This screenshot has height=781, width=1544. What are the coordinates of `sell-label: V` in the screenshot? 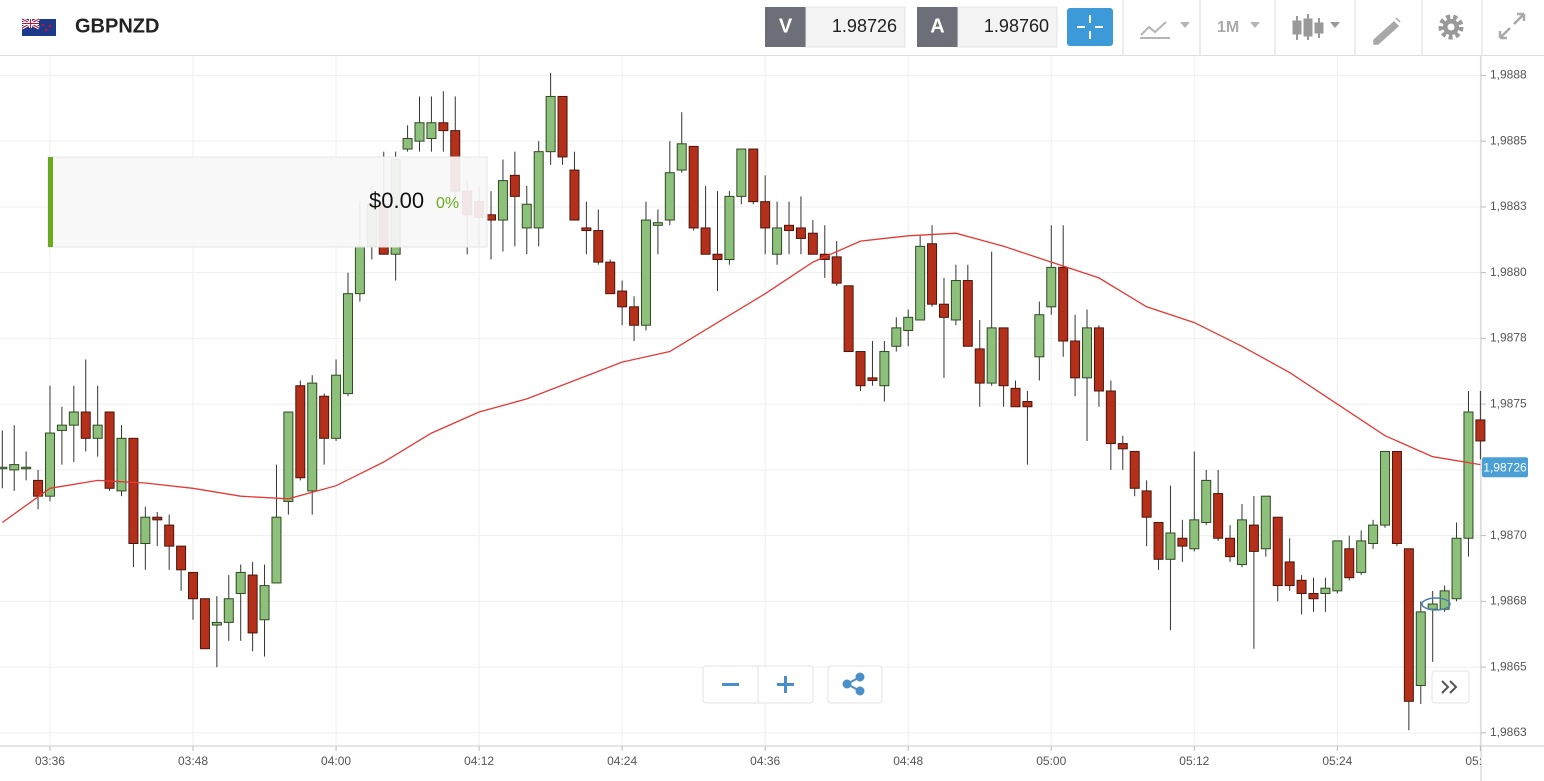 It's located at (786, 26).